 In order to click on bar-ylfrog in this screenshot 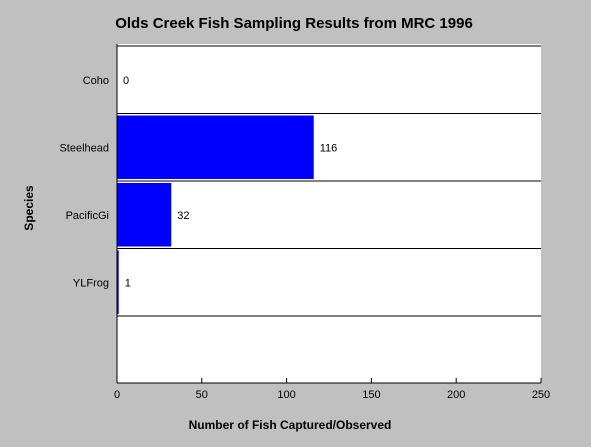, I will do `click(118, 282)`.